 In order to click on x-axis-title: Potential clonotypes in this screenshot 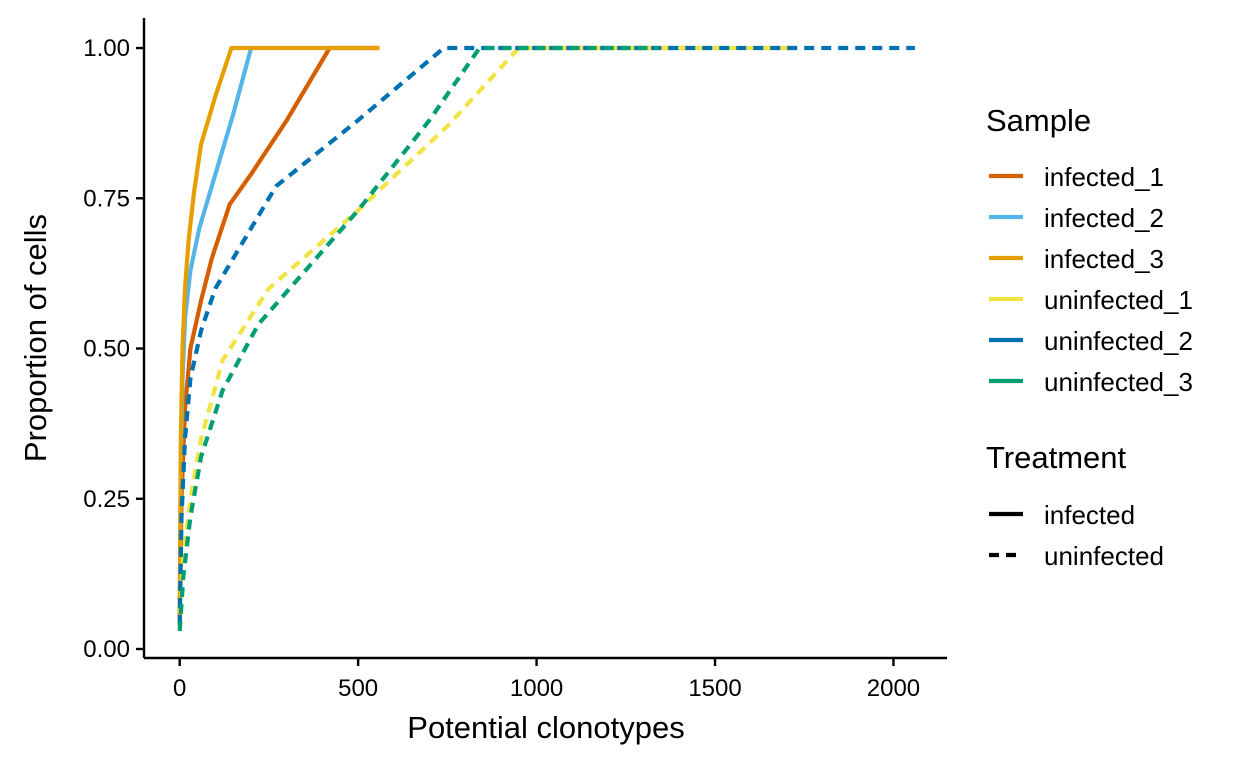, I will do `click(545, 727)`.